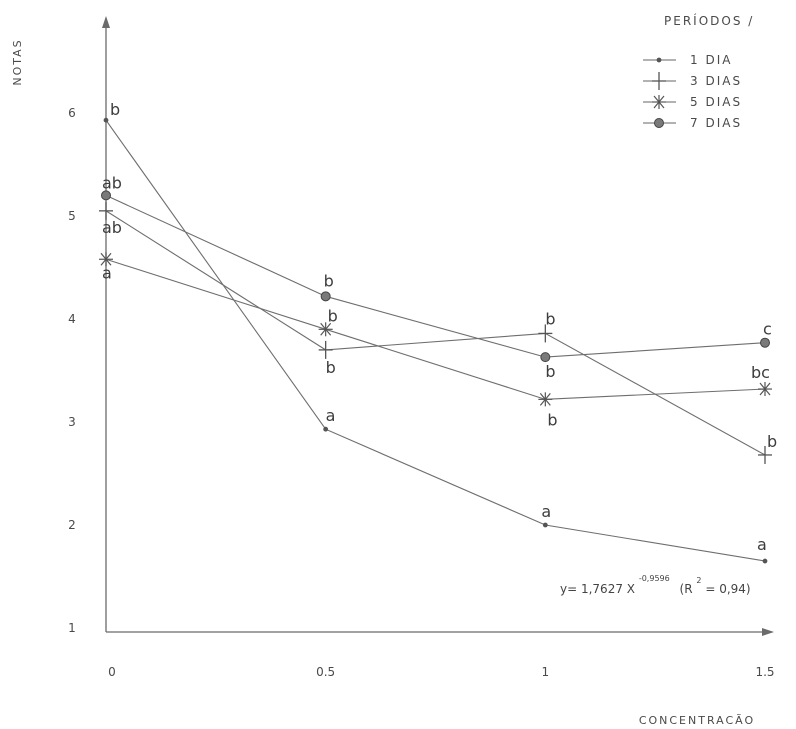 Image resolution: width=796 pixels, height=729 pixels. What do you see at coordinates (716, 102) in the screenshot?
I see `legend-label: 5 DIAS` at bounding box center [716, 102].